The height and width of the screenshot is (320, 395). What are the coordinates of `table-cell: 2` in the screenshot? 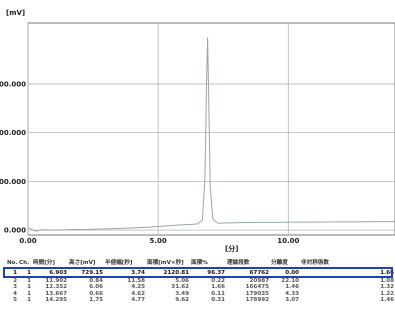 It's located at (15, 281).